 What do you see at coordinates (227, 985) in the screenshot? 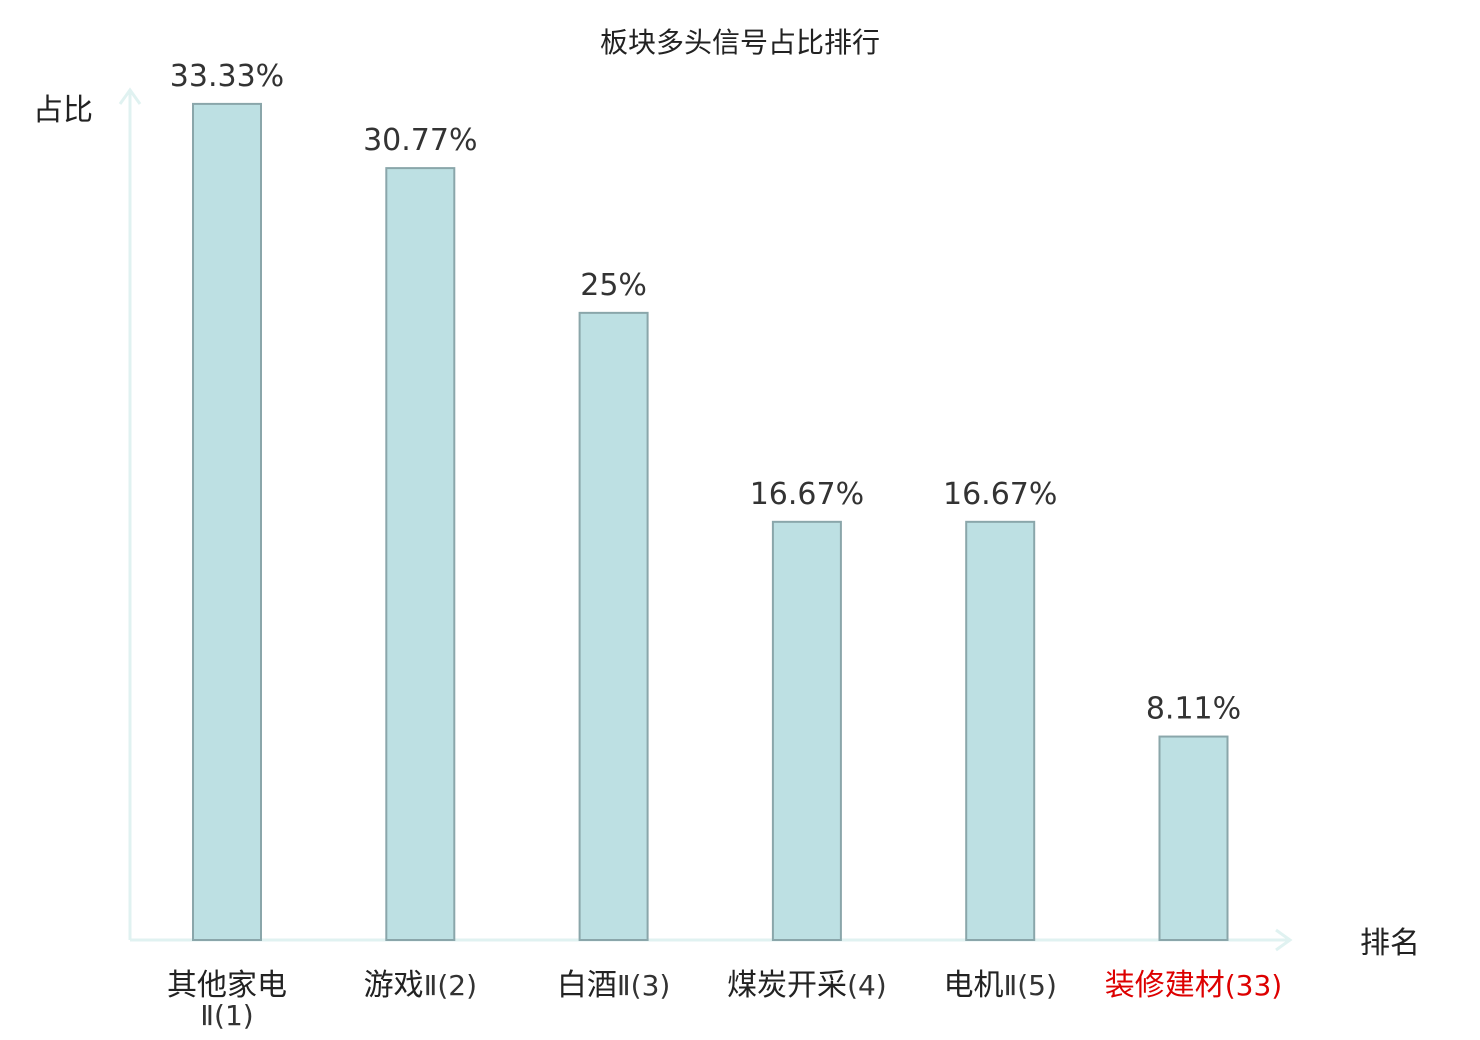
I see `category-label-0: 其他家电` at bounding box center [227, 985].